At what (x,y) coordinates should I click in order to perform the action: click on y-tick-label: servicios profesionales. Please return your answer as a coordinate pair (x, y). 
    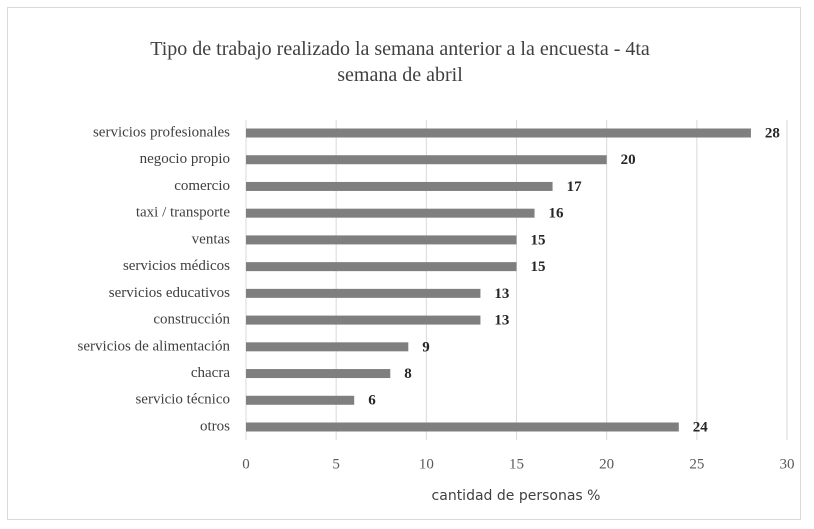
    Looking at the image, I should click on (161, 132).